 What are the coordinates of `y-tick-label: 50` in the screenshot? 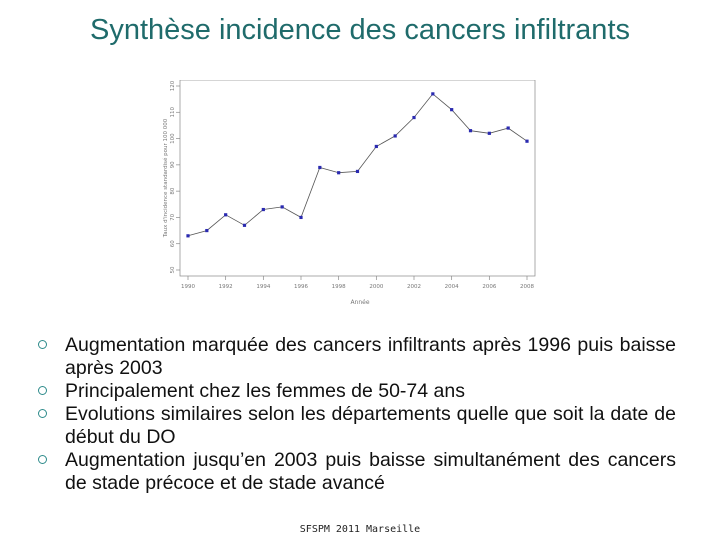 It's located at (173, 269).